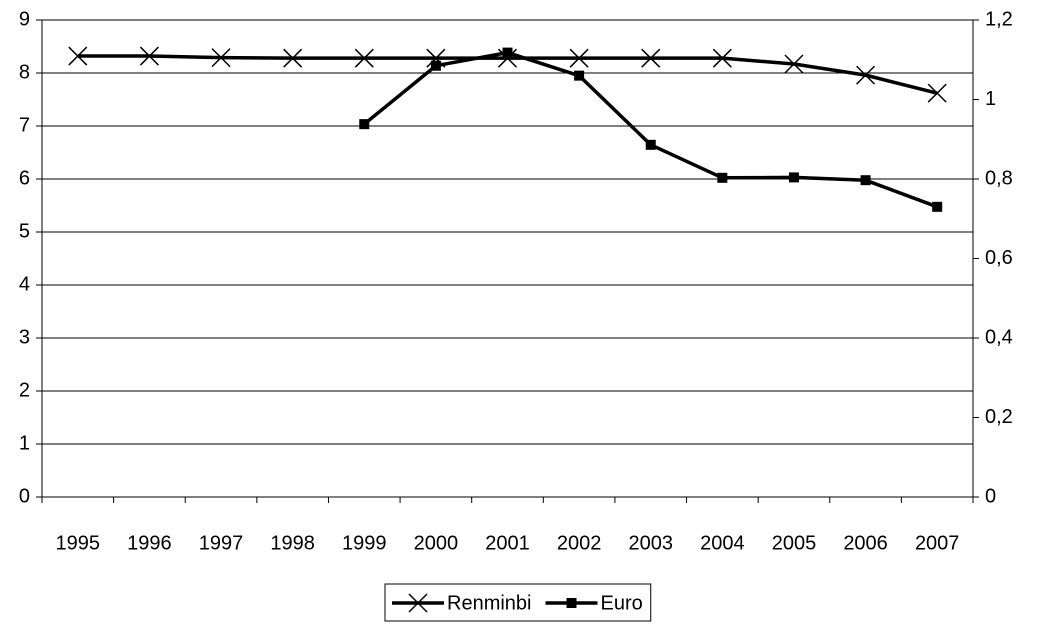 Image resolution: width=1037 pixels, height=629 pixels. I want to click on x-tick-label: 1998, so click(292, 543).